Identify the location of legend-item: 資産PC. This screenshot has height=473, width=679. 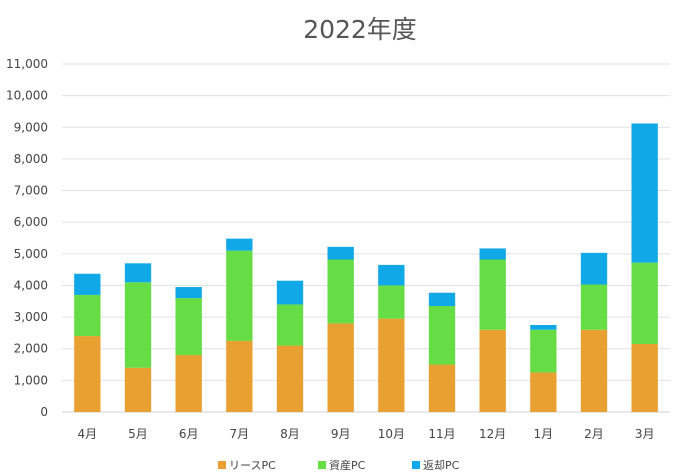
(342, 465).